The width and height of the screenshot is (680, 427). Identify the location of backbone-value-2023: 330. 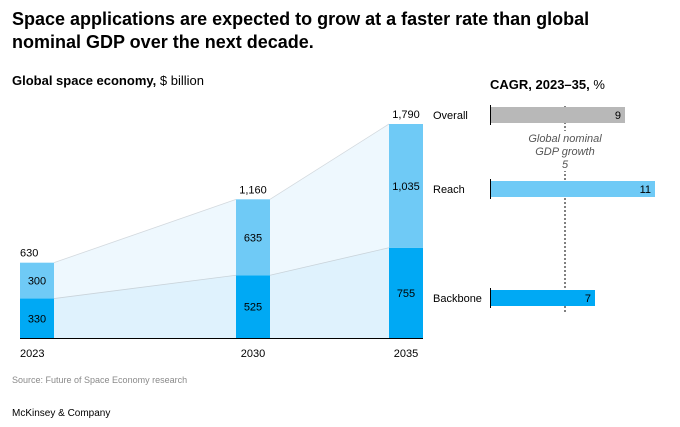
(37, 319).